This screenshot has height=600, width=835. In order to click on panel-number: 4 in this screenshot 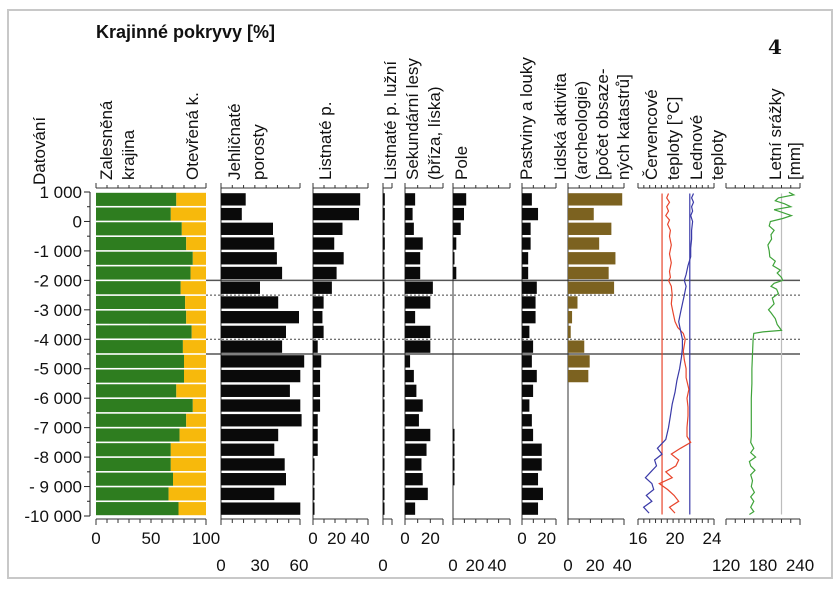, I will do `click(775, 47)`.